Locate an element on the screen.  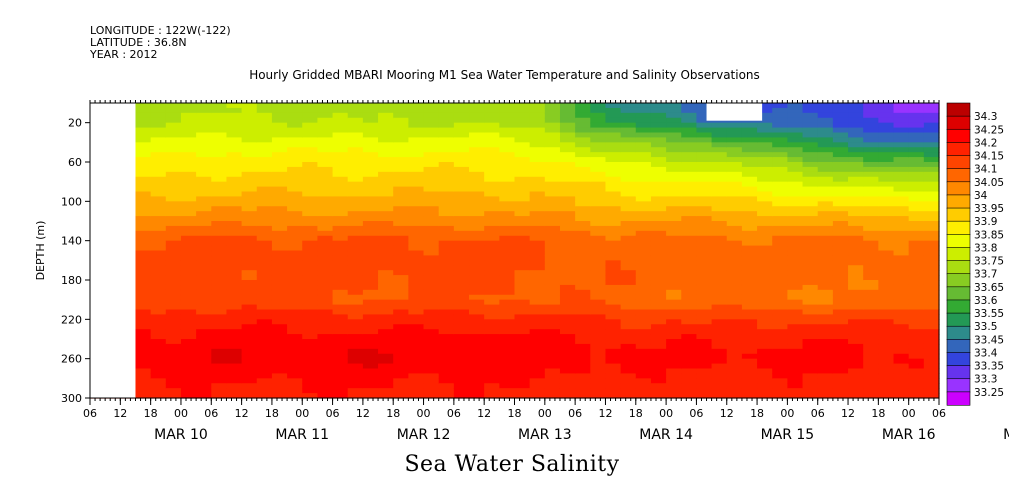
x-date-label: MAR 13 is located at coordinates (545, 435).